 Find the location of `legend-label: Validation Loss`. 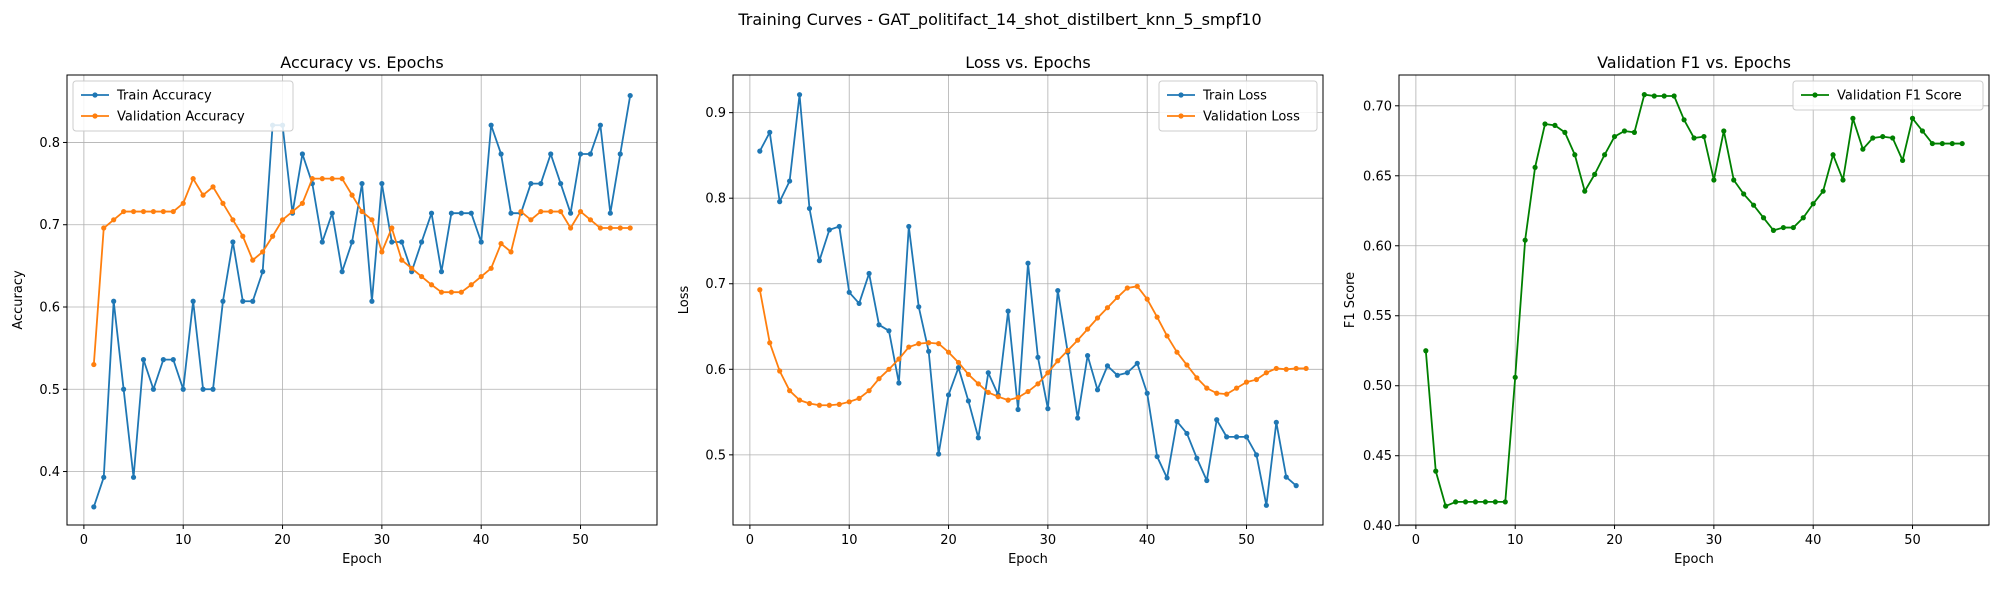

legend-label: Validation Loss is located at coordinates (1251, 117).